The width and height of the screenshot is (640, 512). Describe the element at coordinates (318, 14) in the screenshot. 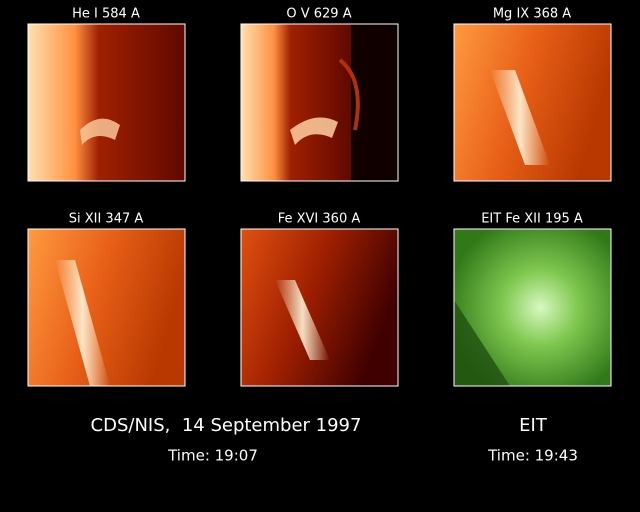

I see `panel-label: O V 629 A` at that location.